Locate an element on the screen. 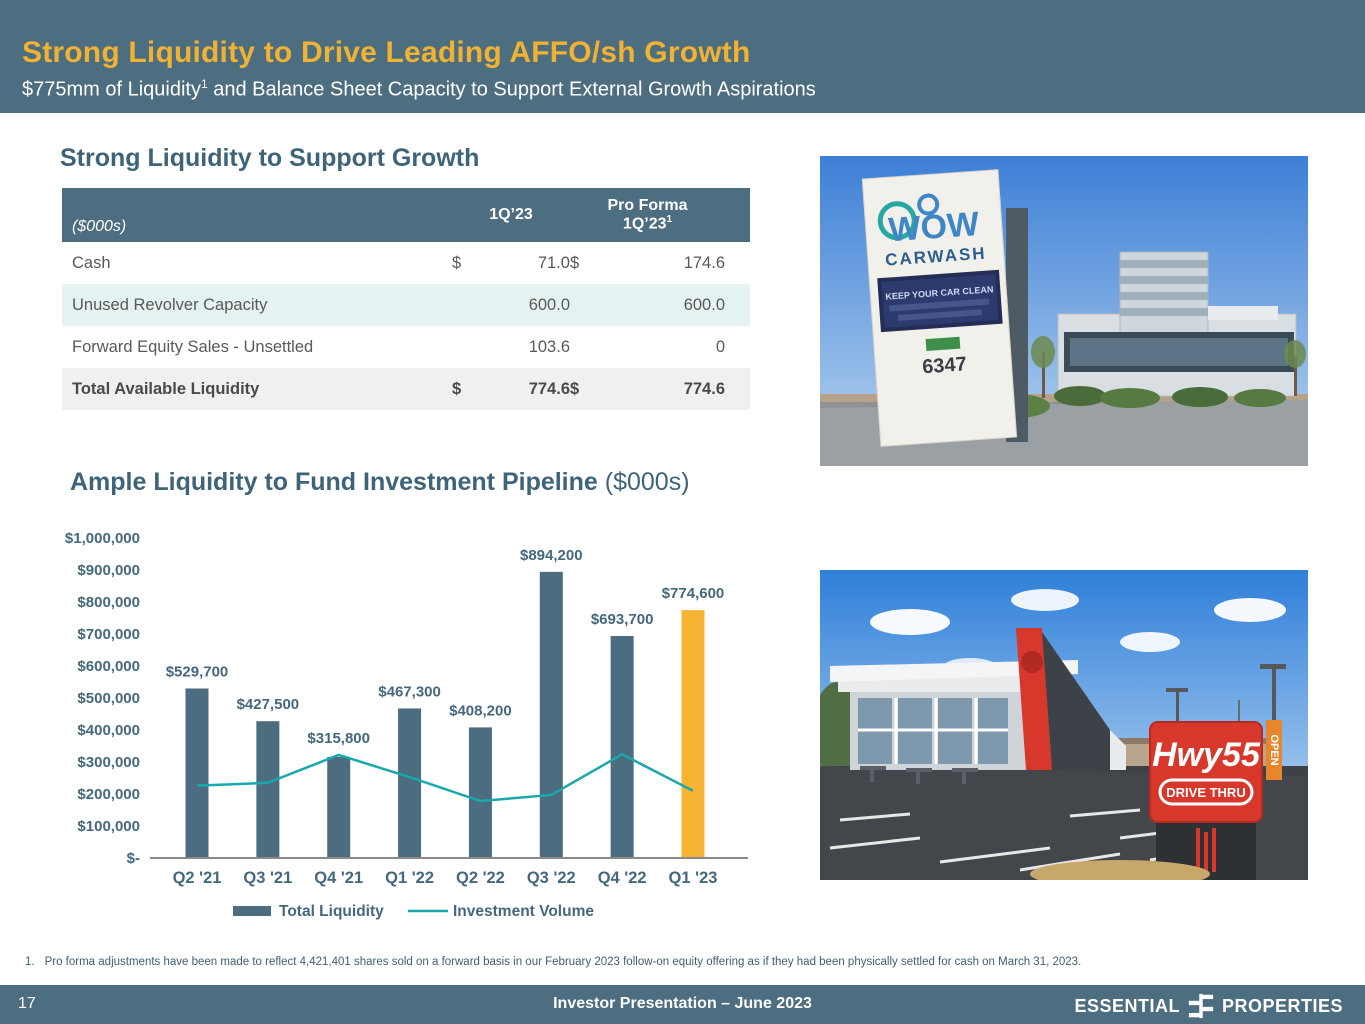 Image resolution: width=1365 pixels, height=1024 pixels. row-label: Cash is located at coordinates (91, 262).